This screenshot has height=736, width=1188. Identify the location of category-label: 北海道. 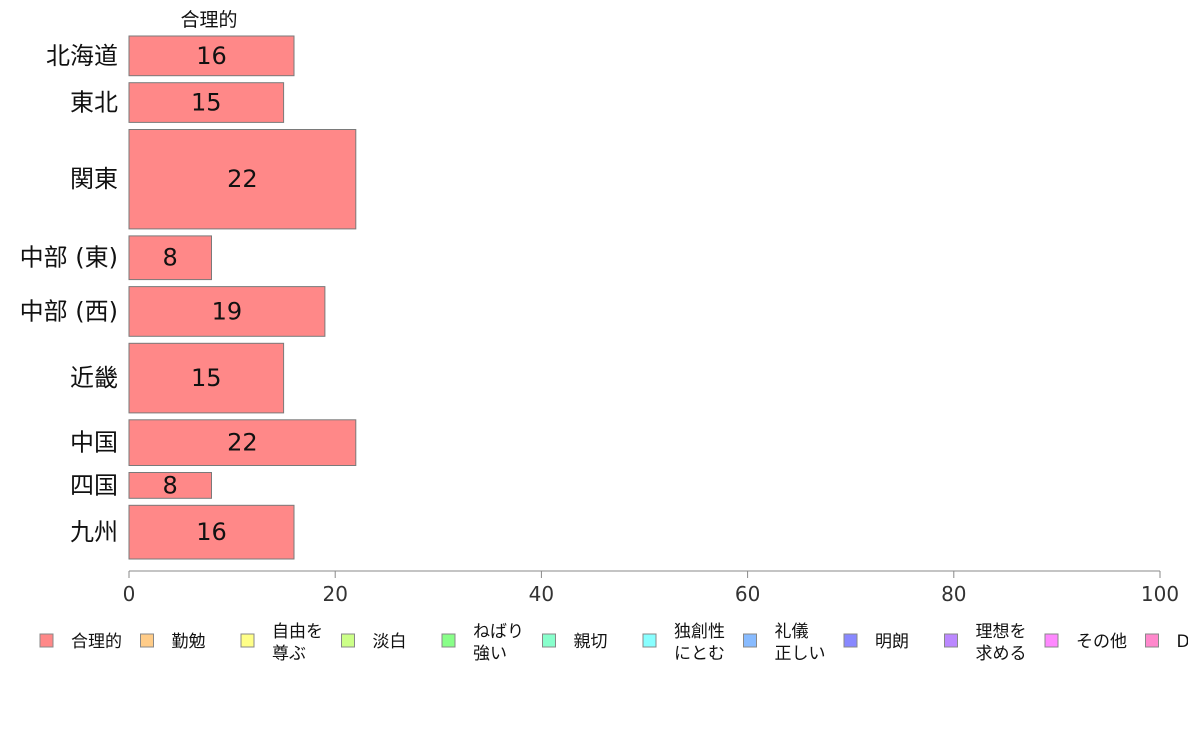
(82, 56).